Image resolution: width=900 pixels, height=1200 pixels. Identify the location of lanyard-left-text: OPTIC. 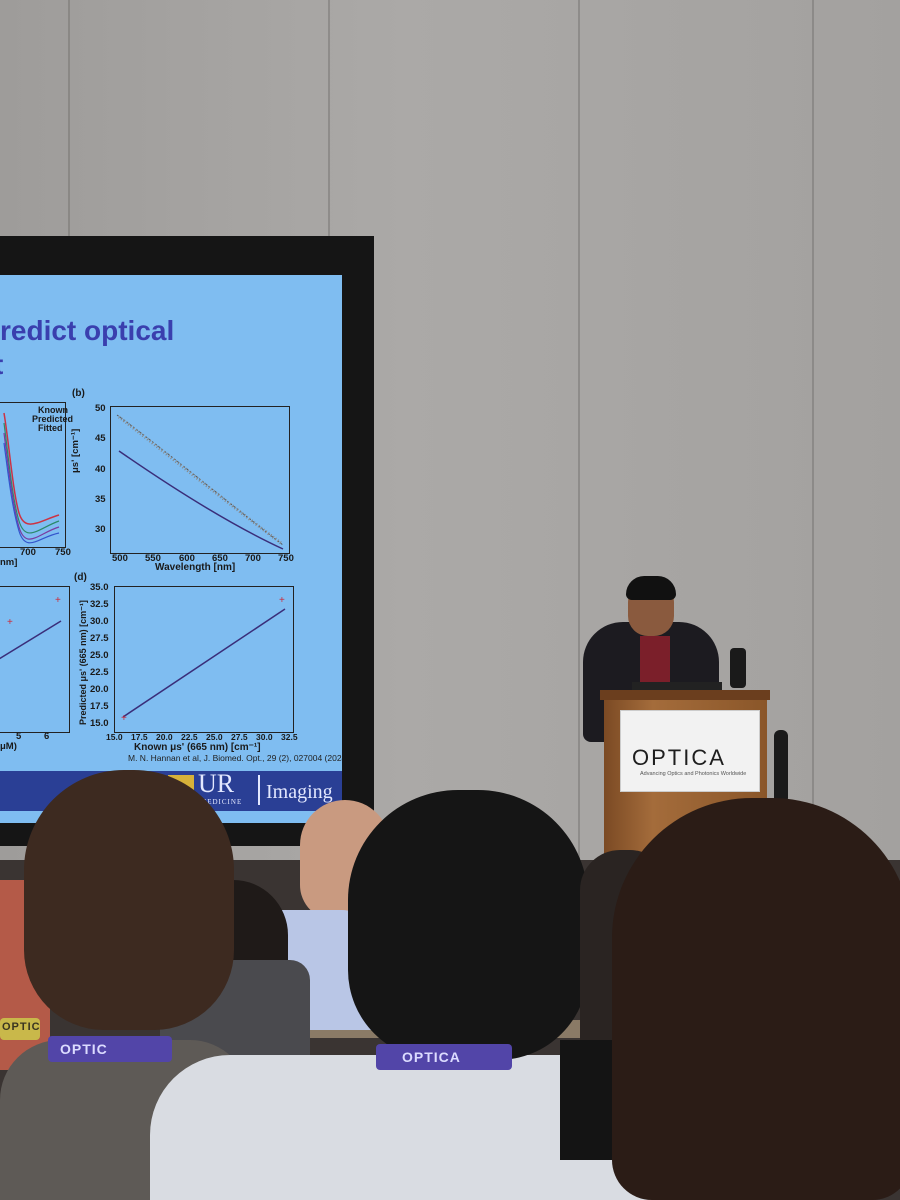
(84, 1049).